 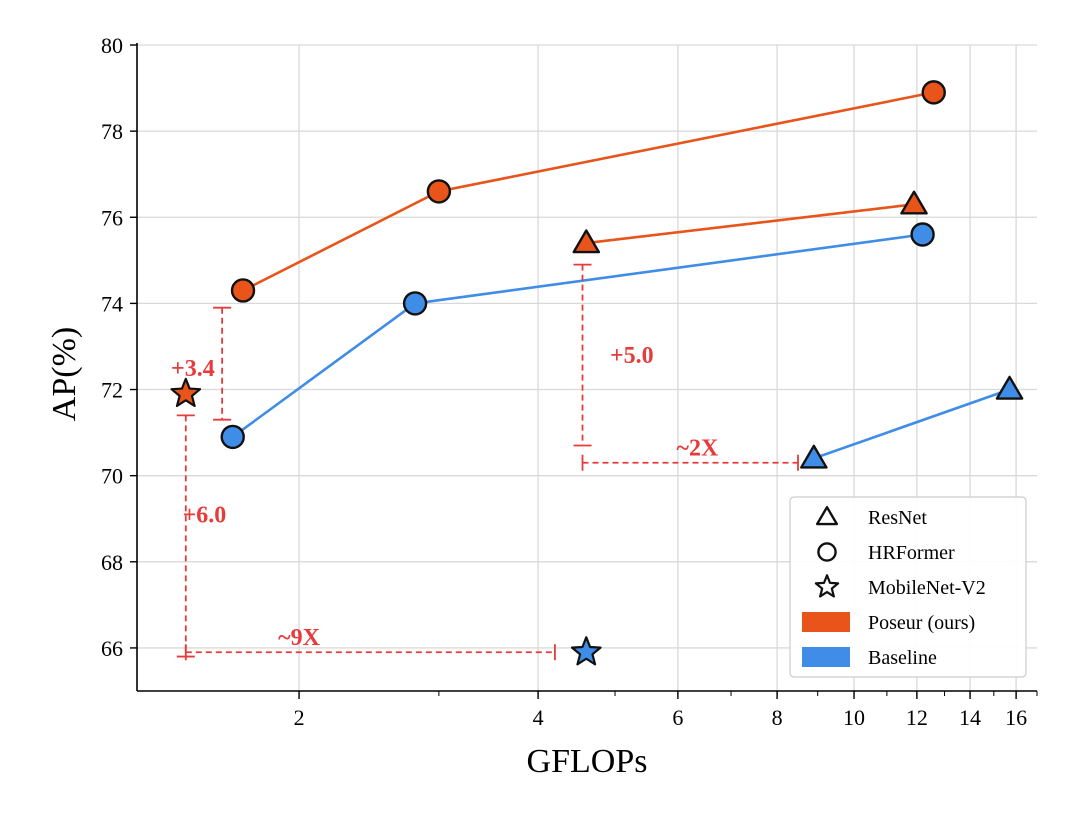 What do you see at coordinates (112, 390) in the screenshot?
I see `y-tick-label: 72` at bounding box center [112, 390].